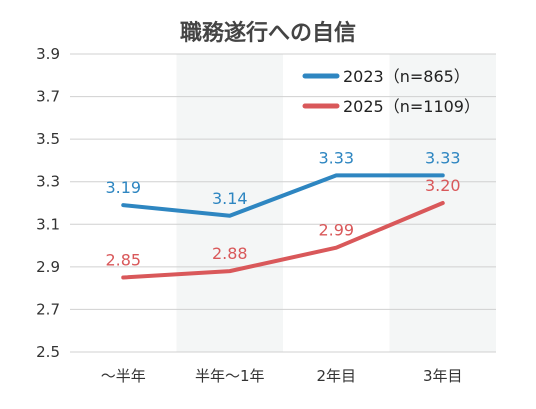 This screenshot has height=409, width=536. What do you see at coordinates (48, 139) in the screenshot?
I see `y-tick-label: 3.5` at bounding box center [48, 139].